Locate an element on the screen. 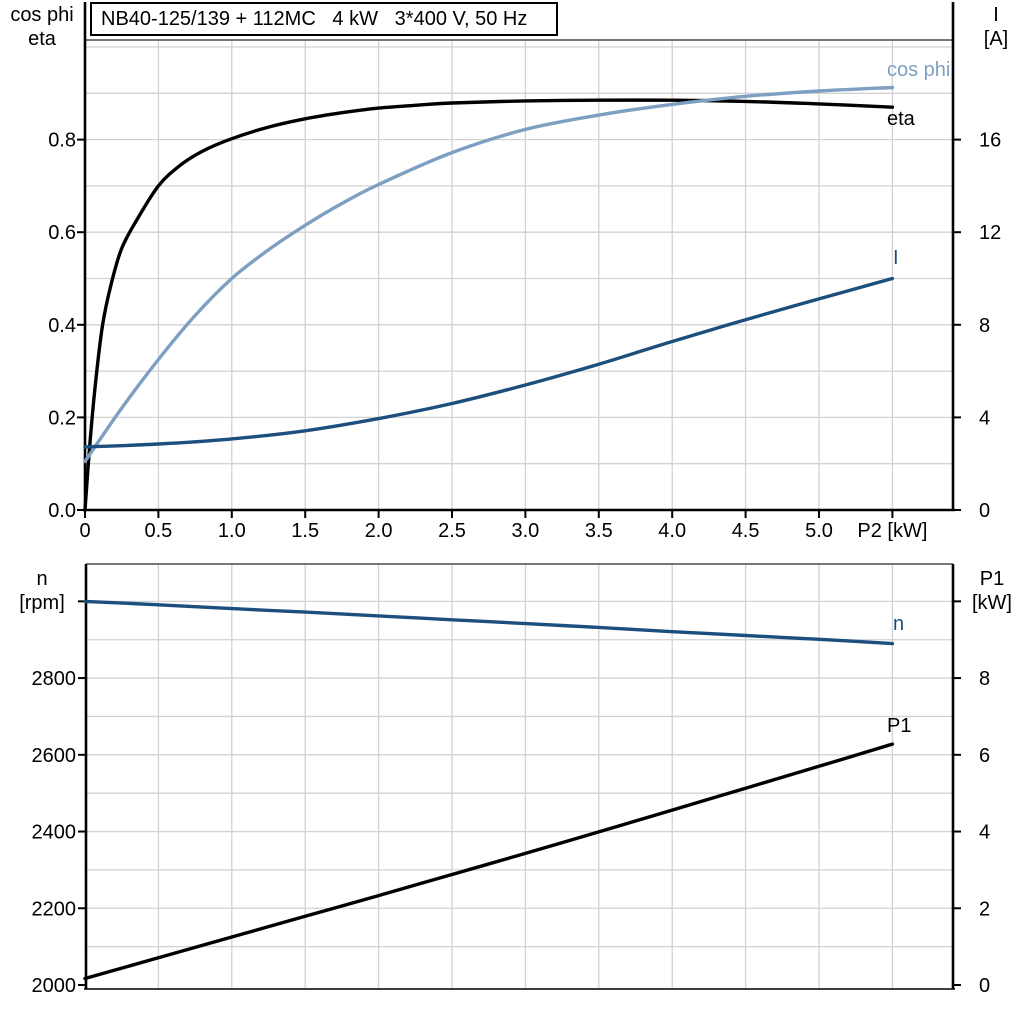  top-left-axis-title-line1: cos phi is located at coordinates (42, 15).